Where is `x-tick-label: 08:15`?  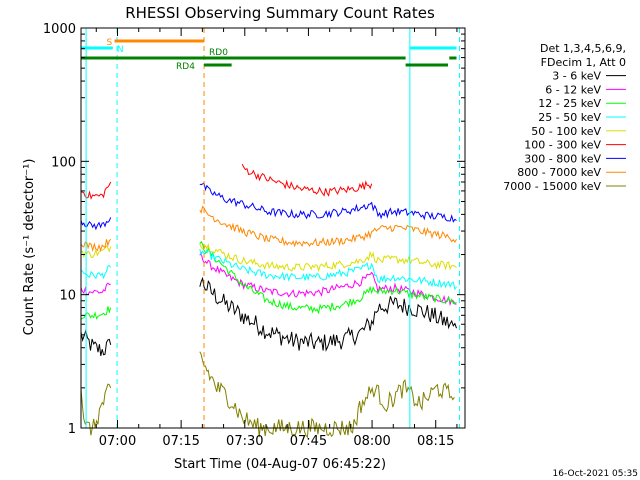
x-tick-label: 08:15 is located at coordinates (435, 441).